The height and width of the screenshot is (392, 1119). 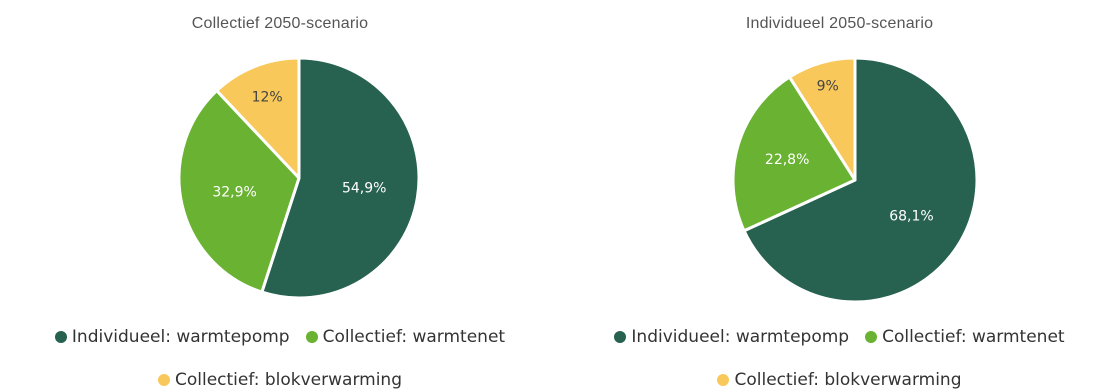 What do you see at coordinates (828, 86) in the screenshot?
I see `data-label-collectief-blokverwarming: 9%` at bounding box center [828, 86].